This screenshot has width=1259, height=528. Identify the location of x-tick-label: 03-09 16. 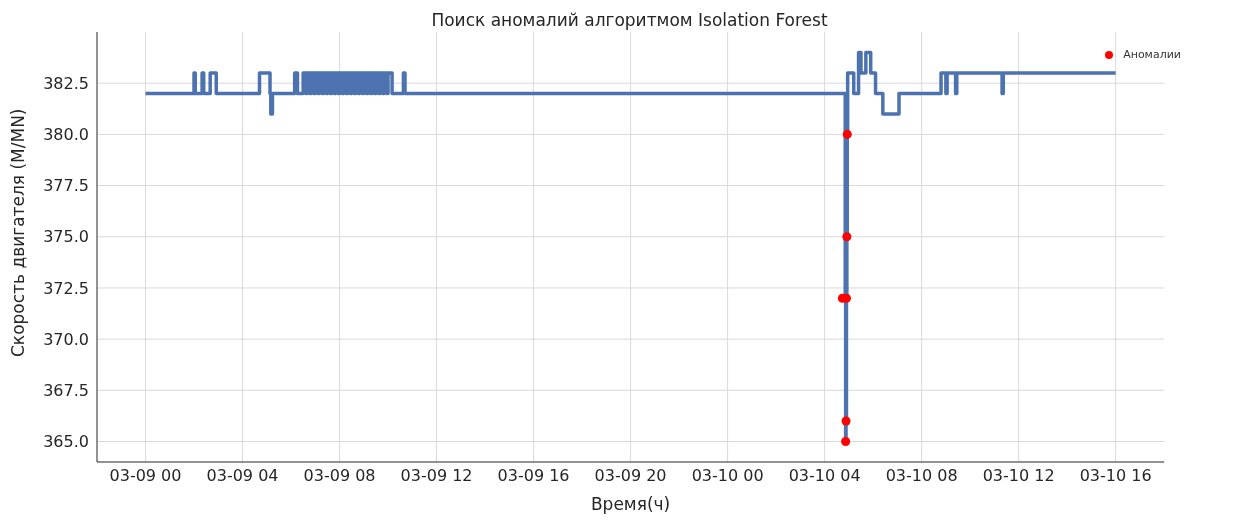
(533, 476).